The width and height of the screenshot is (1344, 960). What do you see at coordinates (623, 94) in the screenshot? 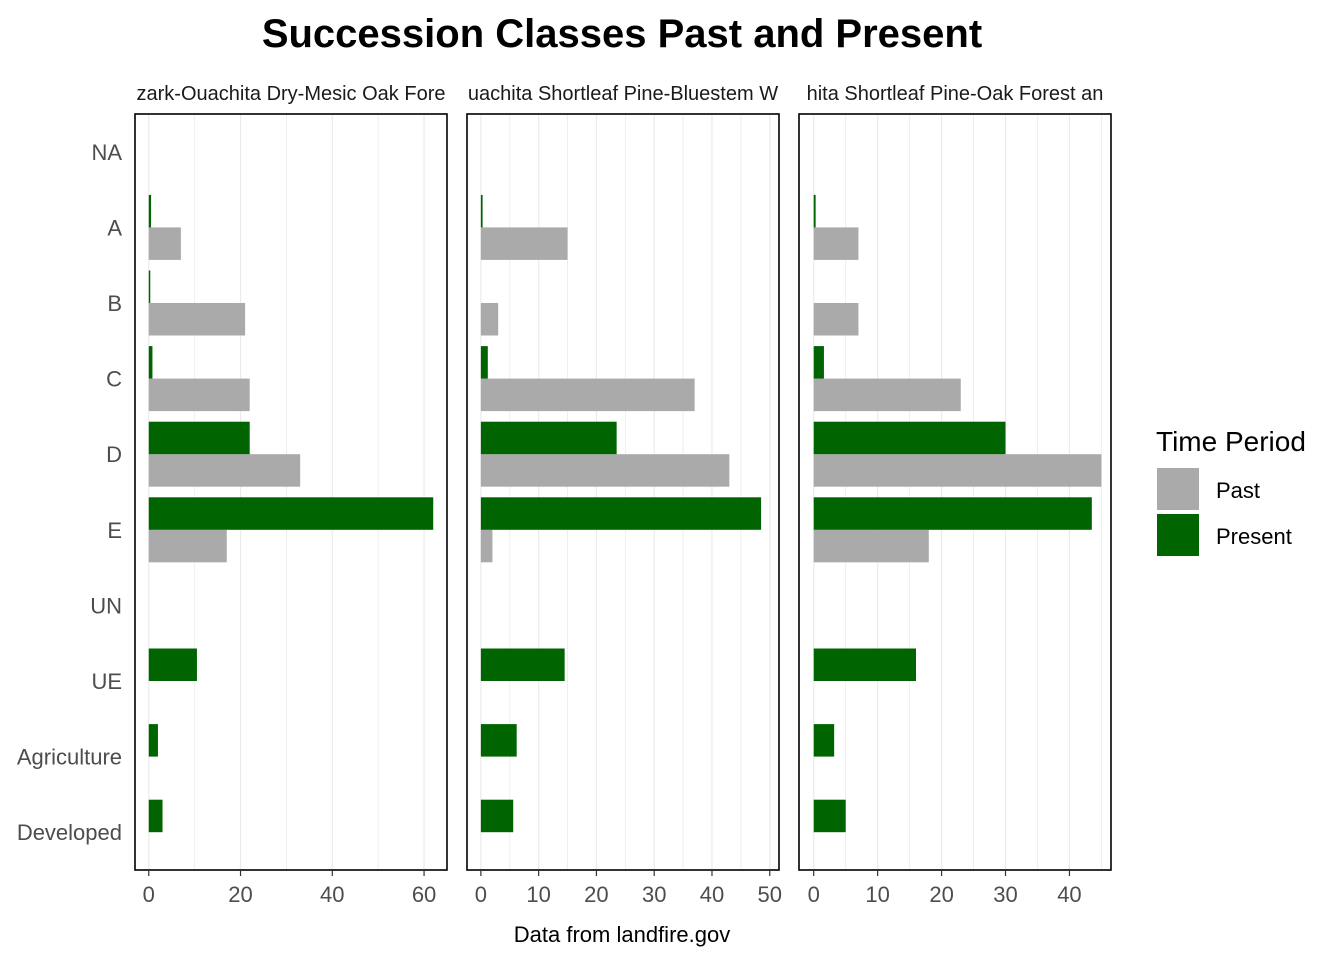
I see `facet-strip-label: uachita Shortleaf Pine-Bluestem W` at bounding box center [623, 94].